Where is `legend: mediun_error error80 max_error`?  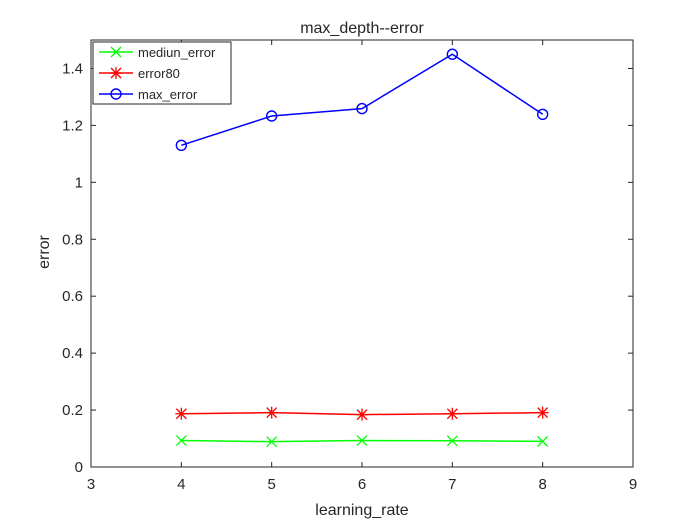
legend: mediun_error error80 max_error is located at coordinates (162, 73).